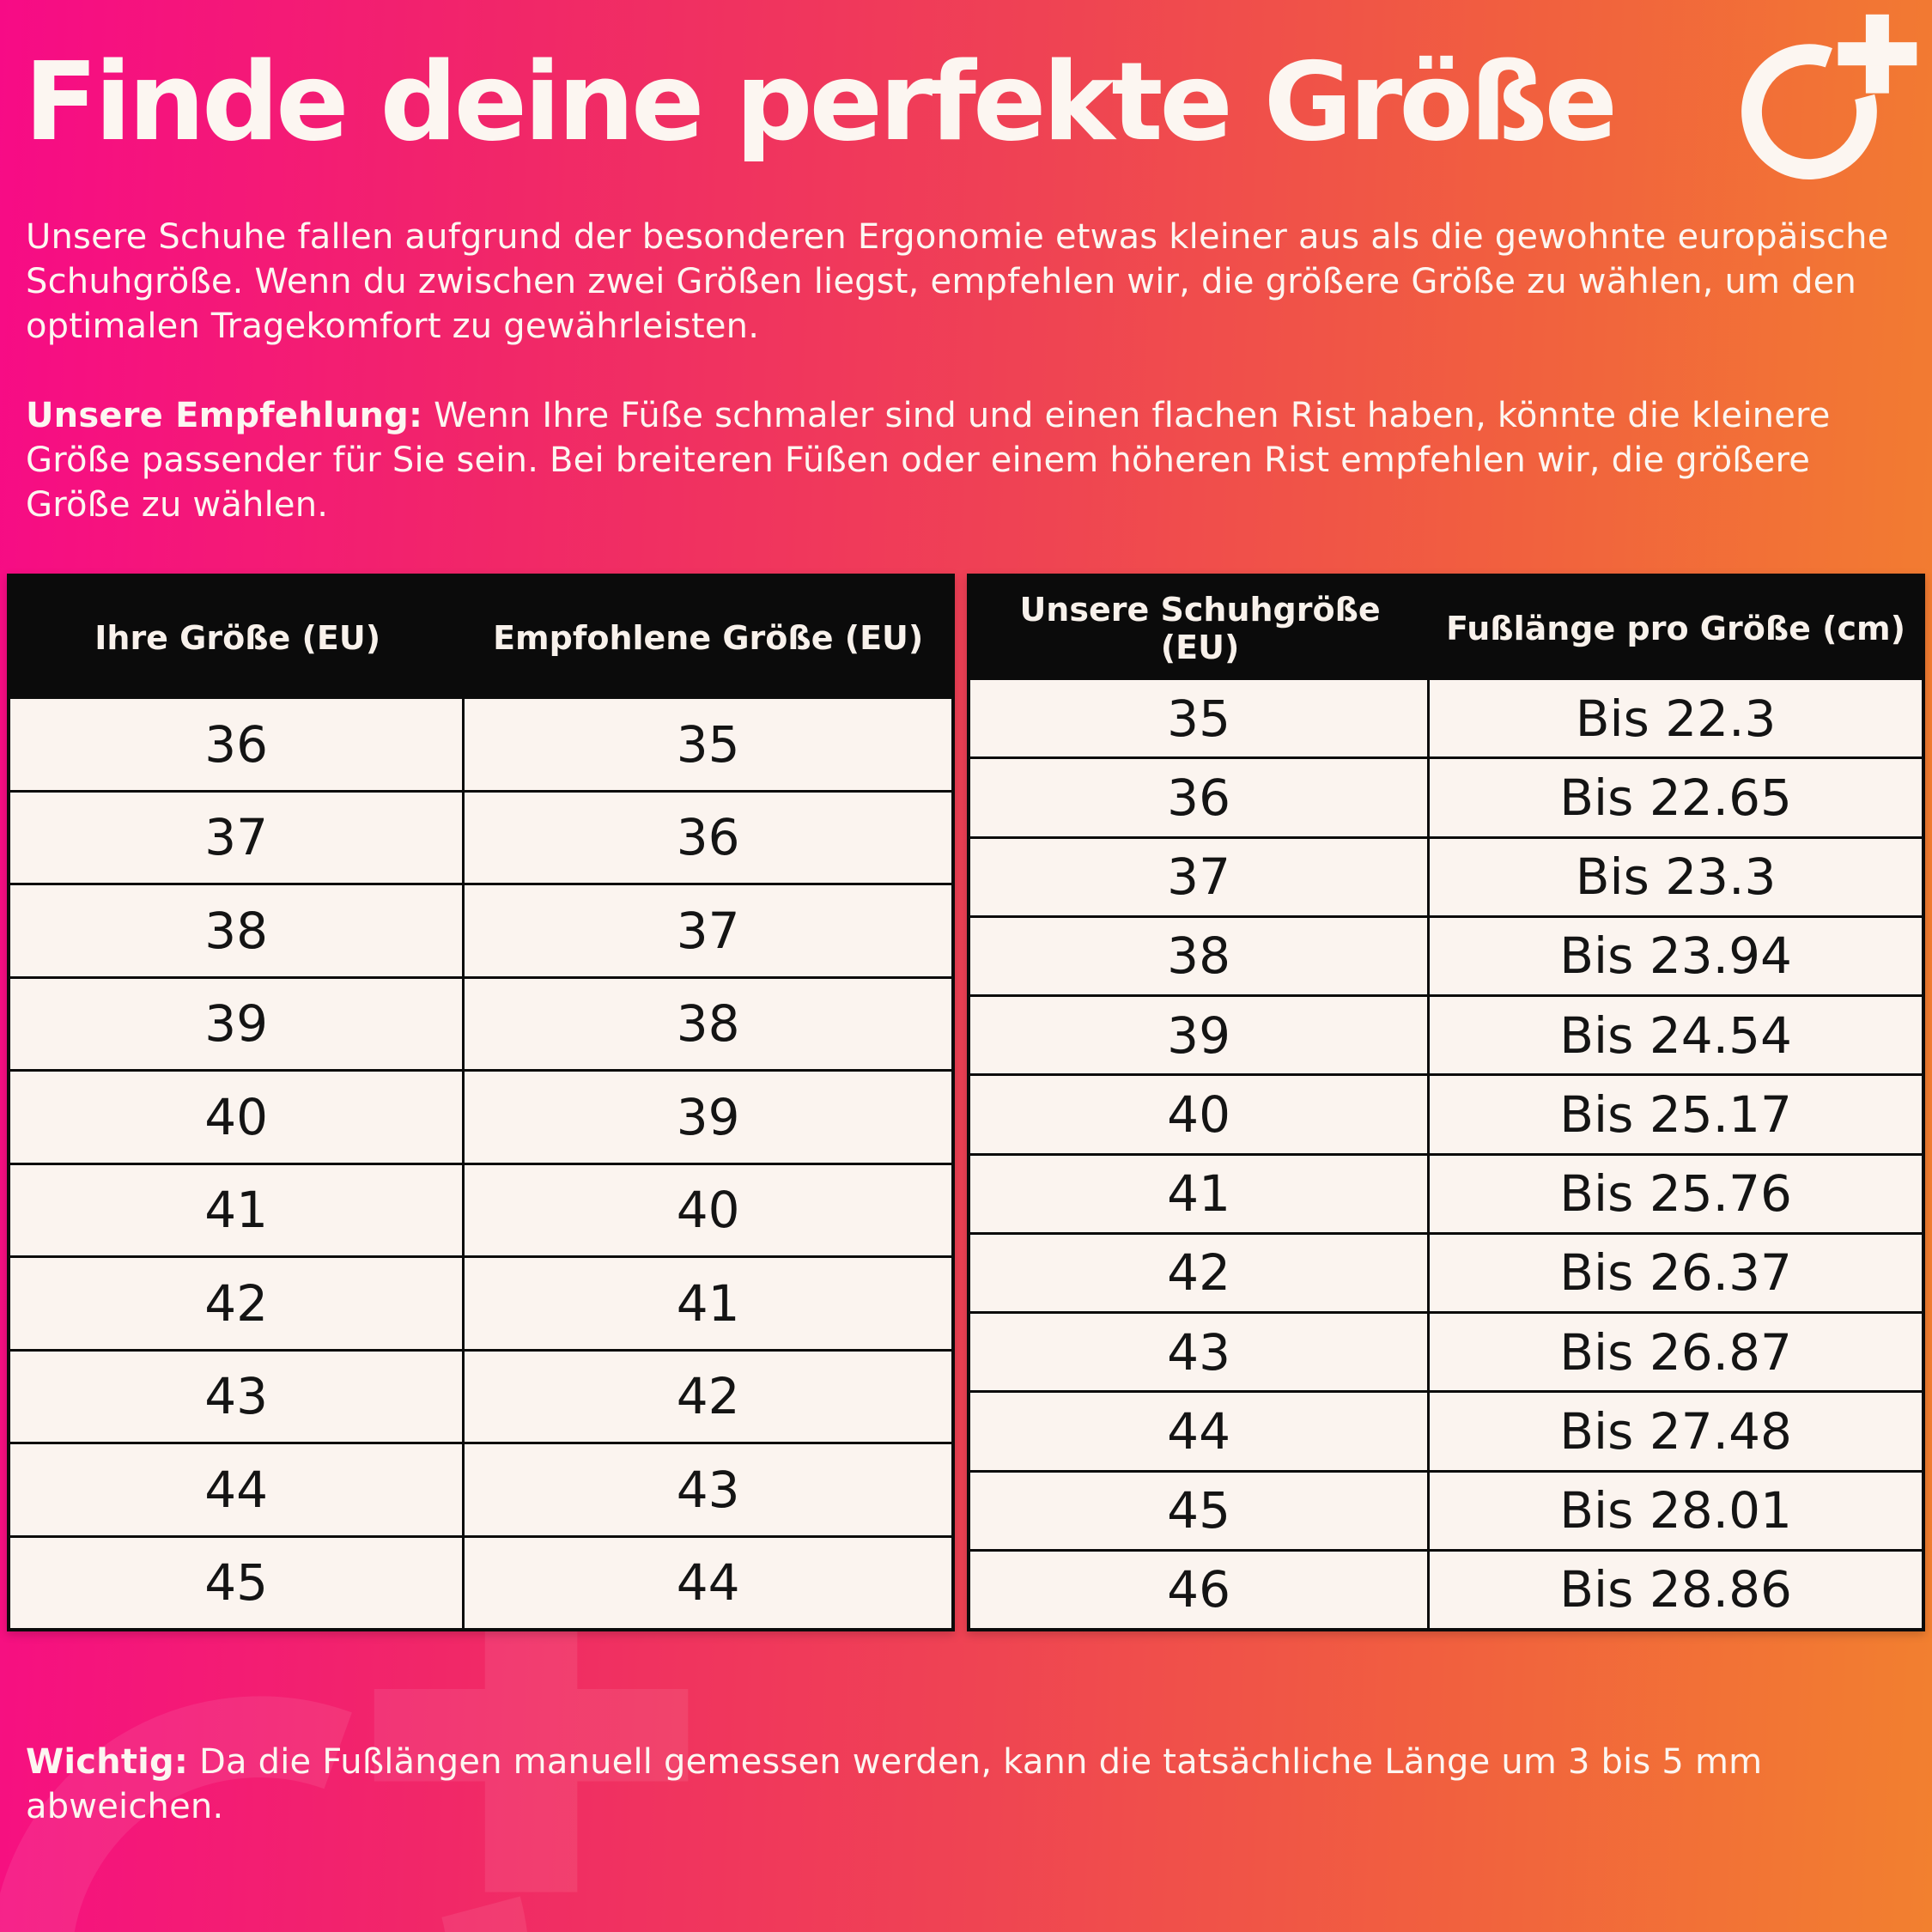  What do you see at coordinates (1200, 1590) in the screenshot?
I see `table-cell: 46` at bounding box center [1200, 1590].